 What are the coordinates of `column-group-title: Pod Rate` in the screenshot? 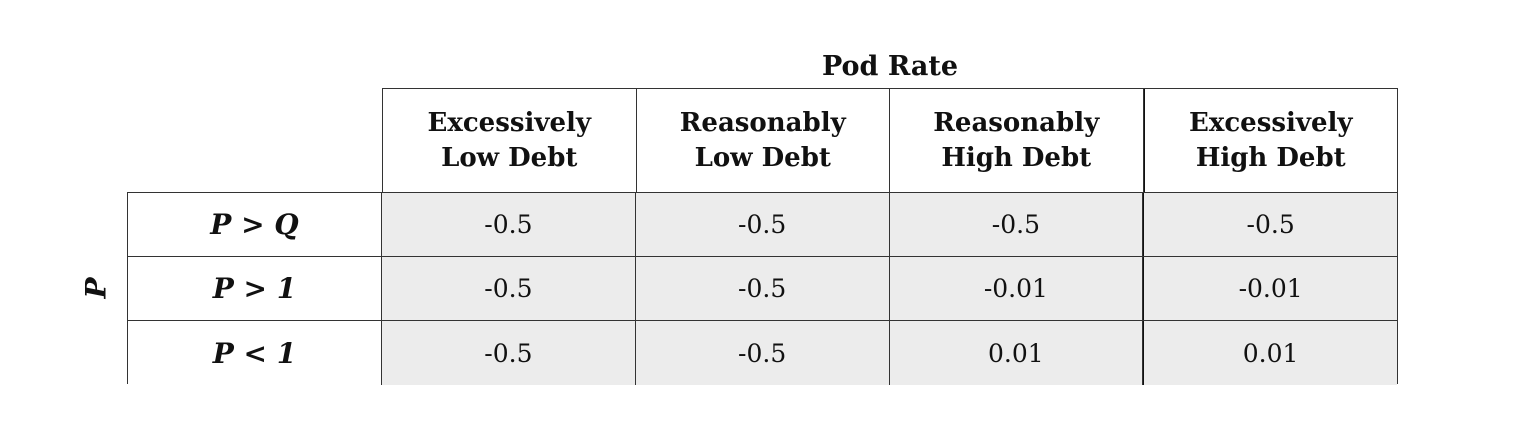 It's located at (890, 66).